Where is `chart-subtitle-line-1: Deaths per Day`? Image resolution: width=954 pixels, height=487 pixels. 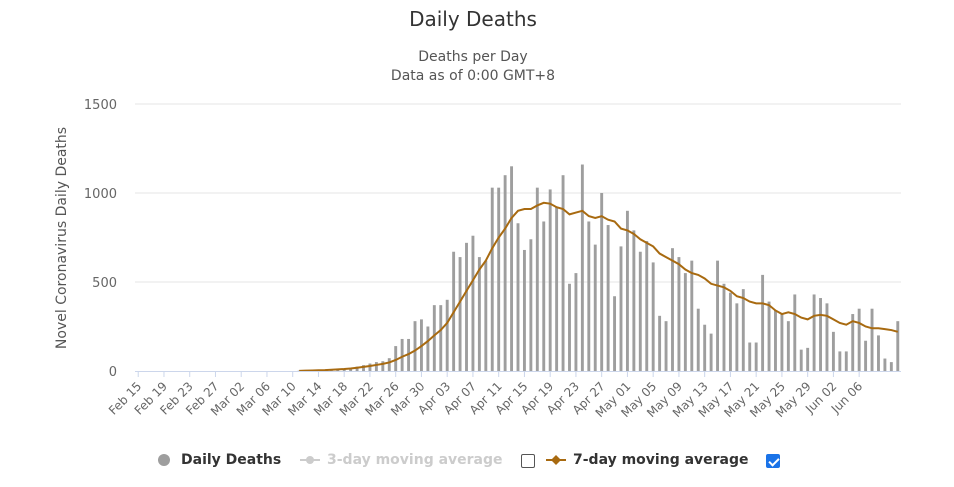
chart-subtitle-line-1: Deaths per Day is located at coordinates (472, 57).